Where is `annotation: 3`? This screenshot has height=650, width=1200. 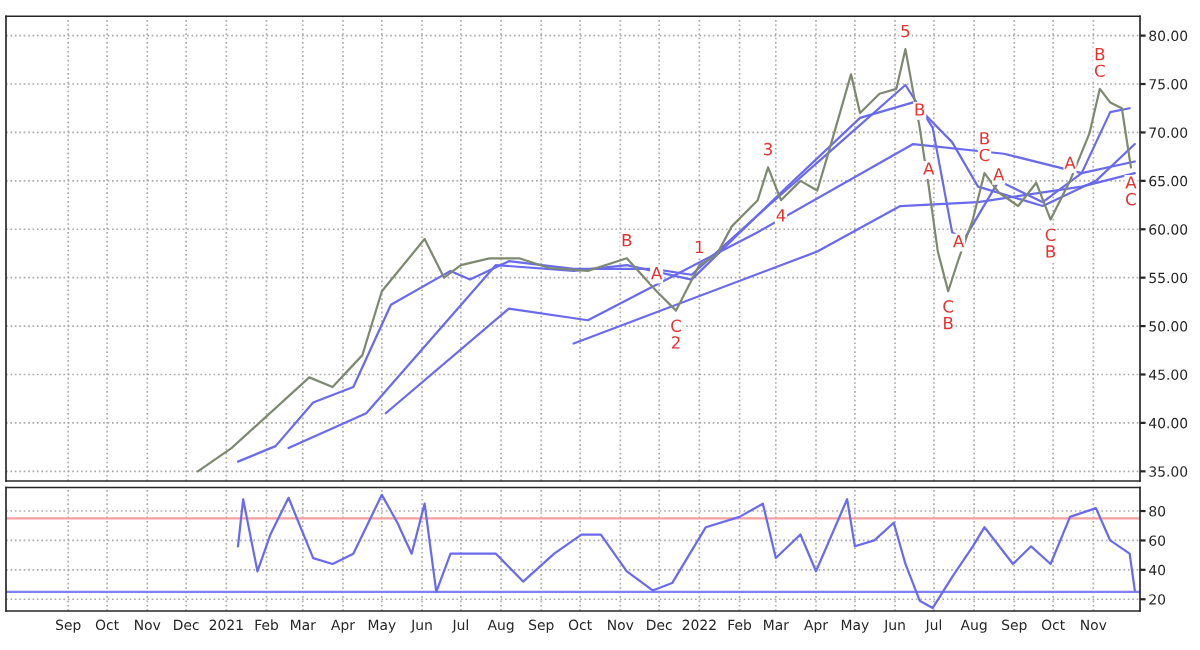
annotation: 3 is located at coordinates (768, 149).